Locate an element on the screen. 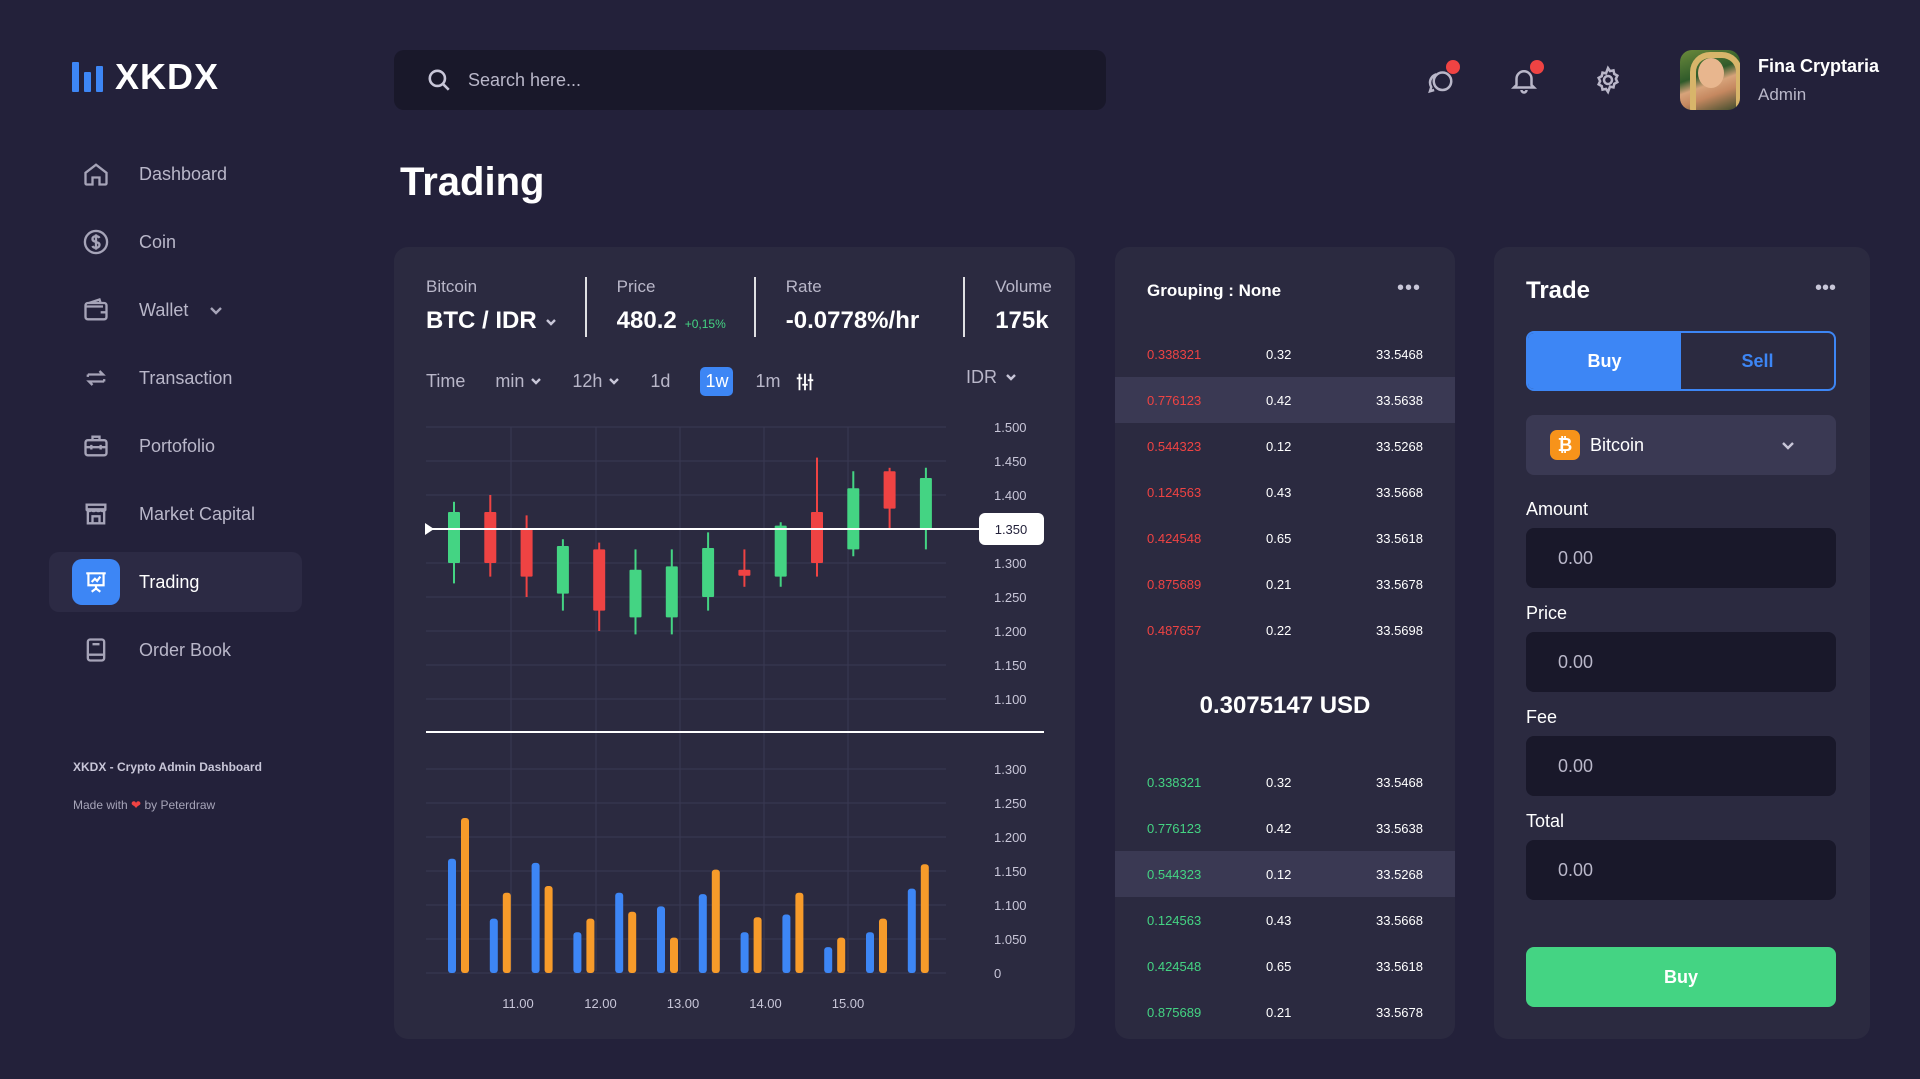 This screenshot has height=1079, width=1920. sidebar-item-order-book: Order Book is located at coordinates (175, 650).